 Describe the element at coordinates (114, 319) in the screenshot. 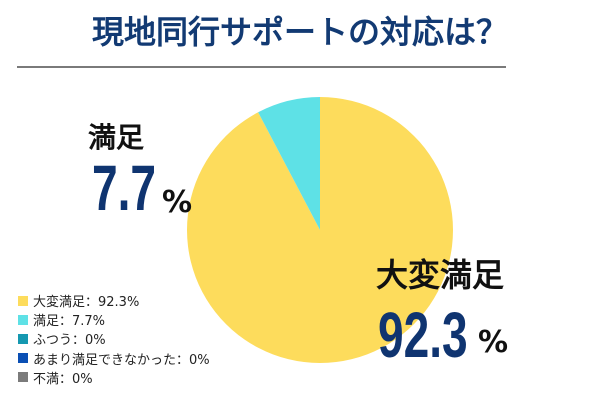

I see `legend-item: 満足：7.7%` at that location.